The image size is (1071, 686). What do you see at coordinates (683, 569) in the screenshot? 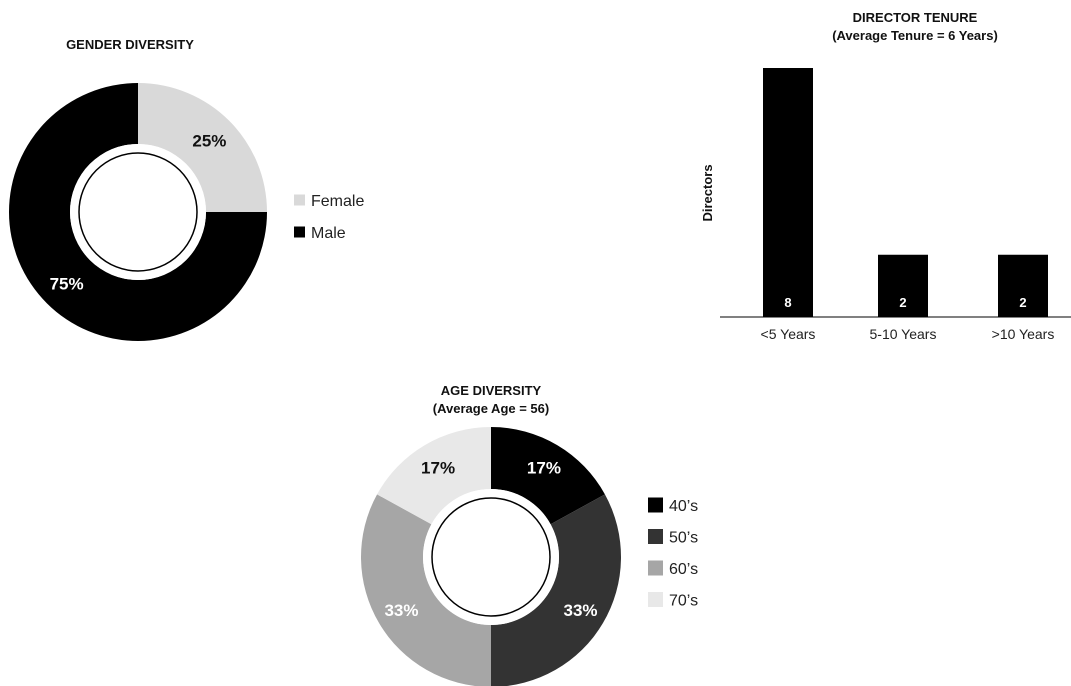
I see `legend-label-age-2: 60’s` at bounding box center [683, 569].